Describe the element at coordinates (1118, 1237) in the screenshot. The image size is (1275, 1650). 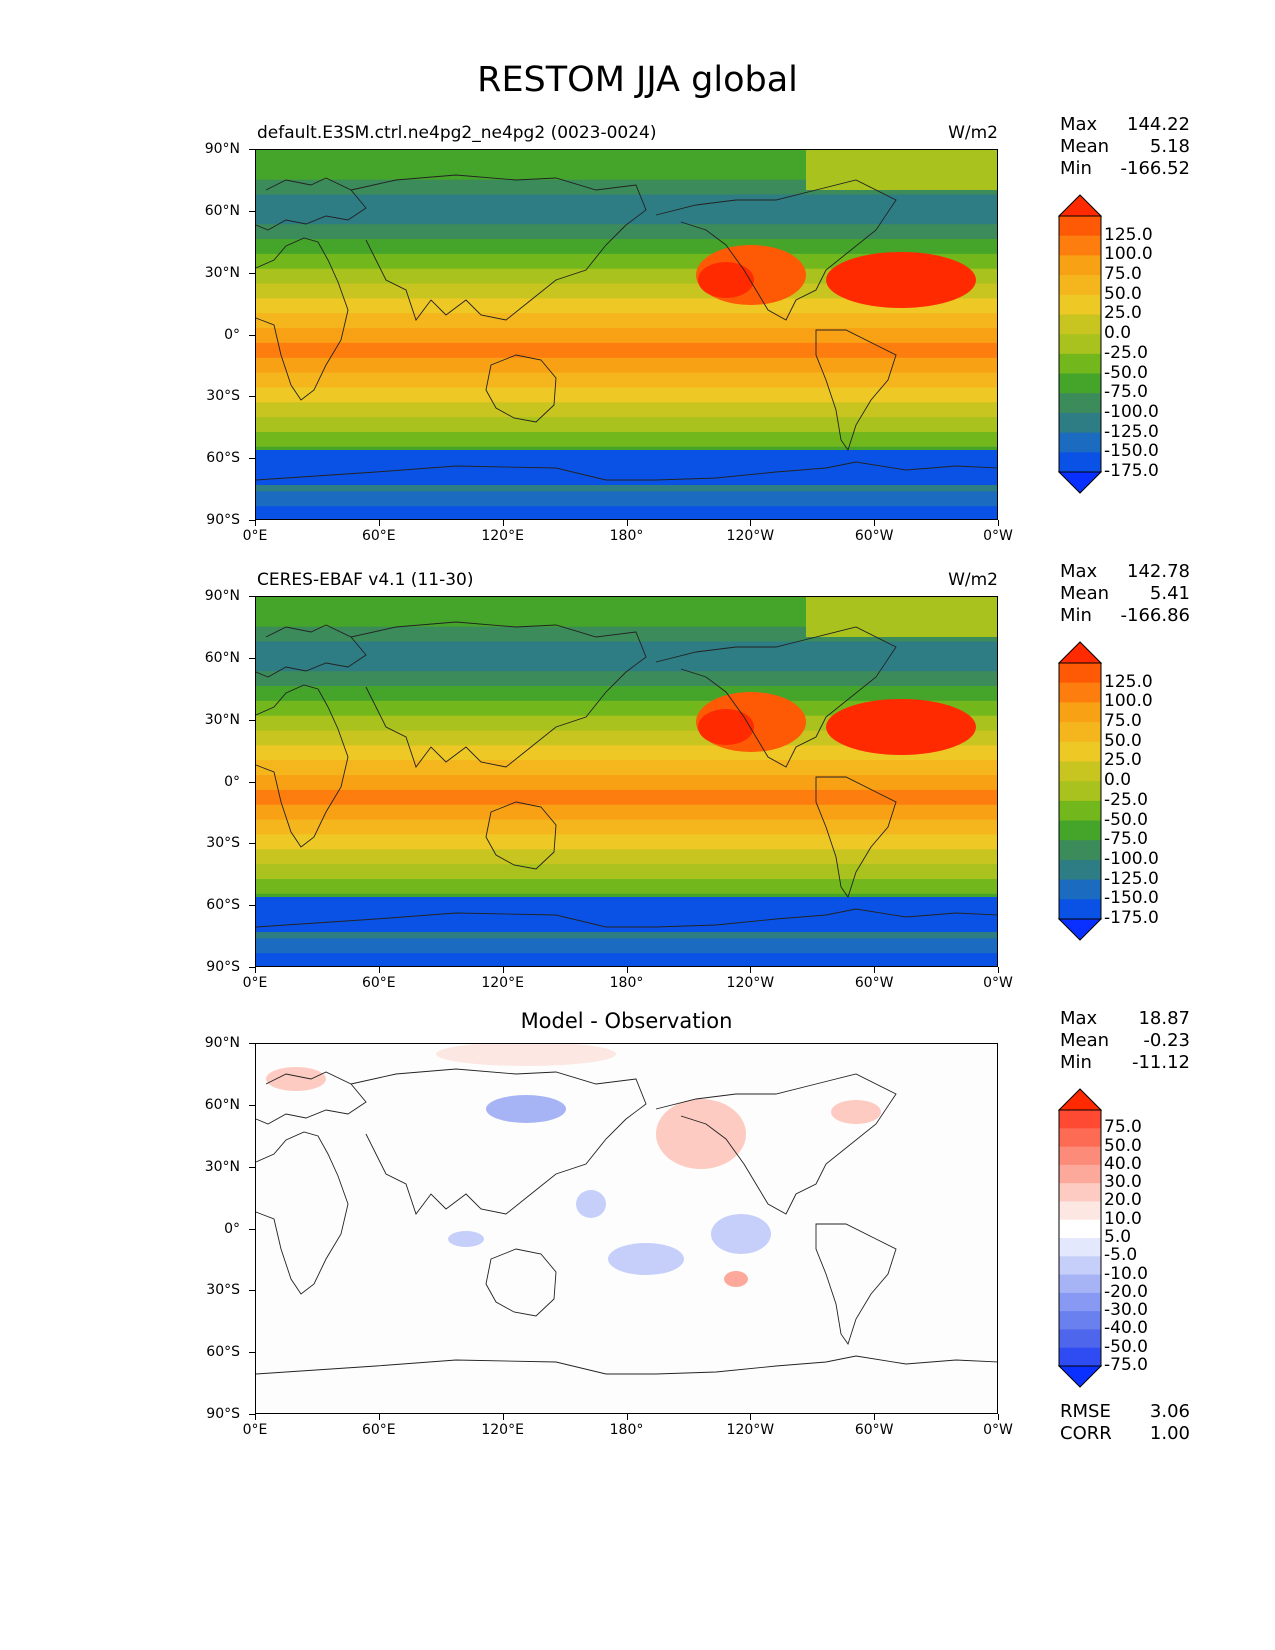
I see `colorbar-tick-label: 5.0` at that location.